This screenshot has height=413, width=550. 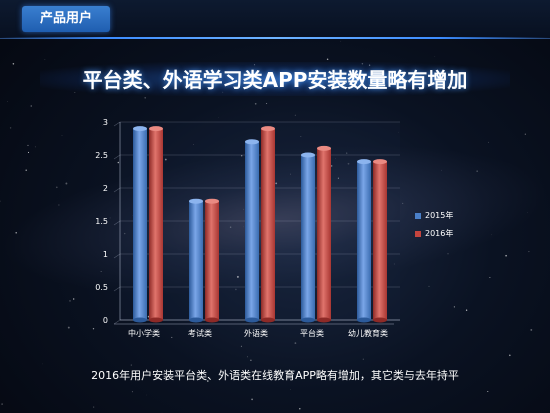 I want to click on y-tick-label: 2.5, so click(x=101, y=155).